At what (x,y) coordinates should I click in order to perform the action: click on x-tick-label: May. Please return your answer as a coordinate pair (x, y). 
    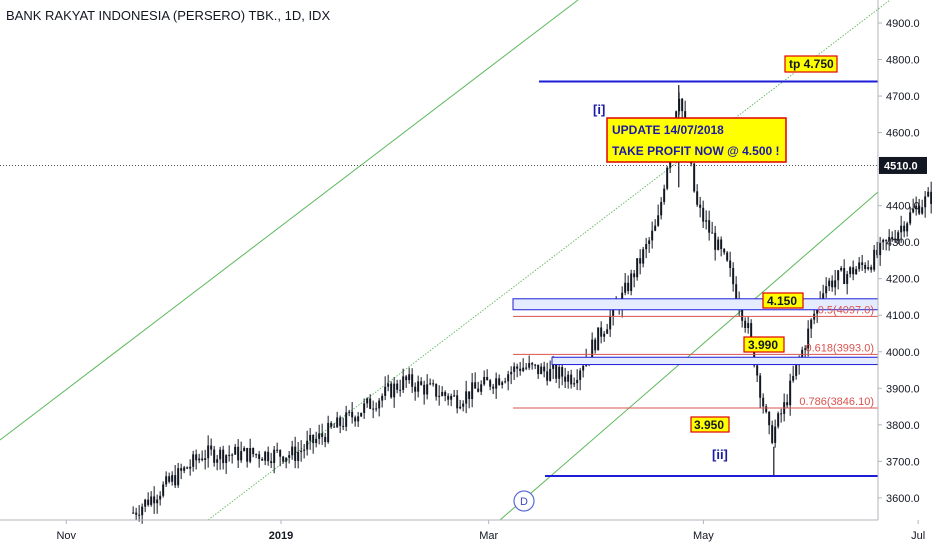
    Looking at the image, I should click on (703, 536).